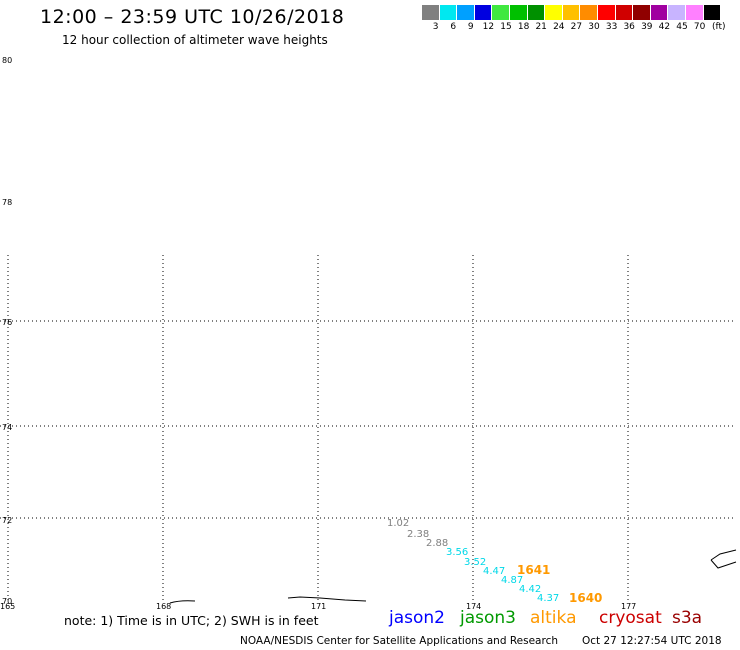 The image size is (740, 650). I want to click on lon-label: 171, so click(319, 606).